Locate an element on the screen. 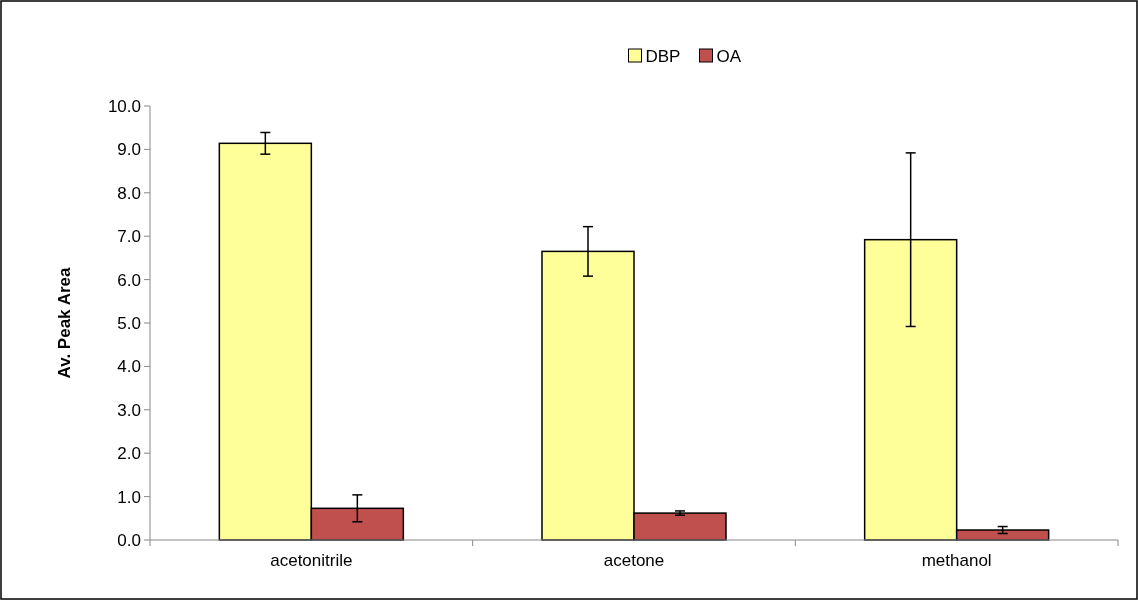  y-axis-title: Av. Peak Area is located at coordinates (64, 323).